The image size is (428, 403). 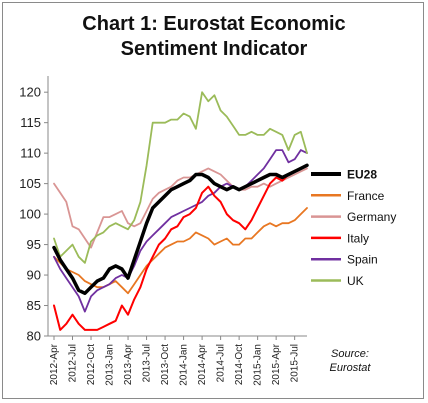 What do you see at coordinates (366, 196) in the screenshot?
I see `legend-label-france: France` at bounding box center [366, 196].